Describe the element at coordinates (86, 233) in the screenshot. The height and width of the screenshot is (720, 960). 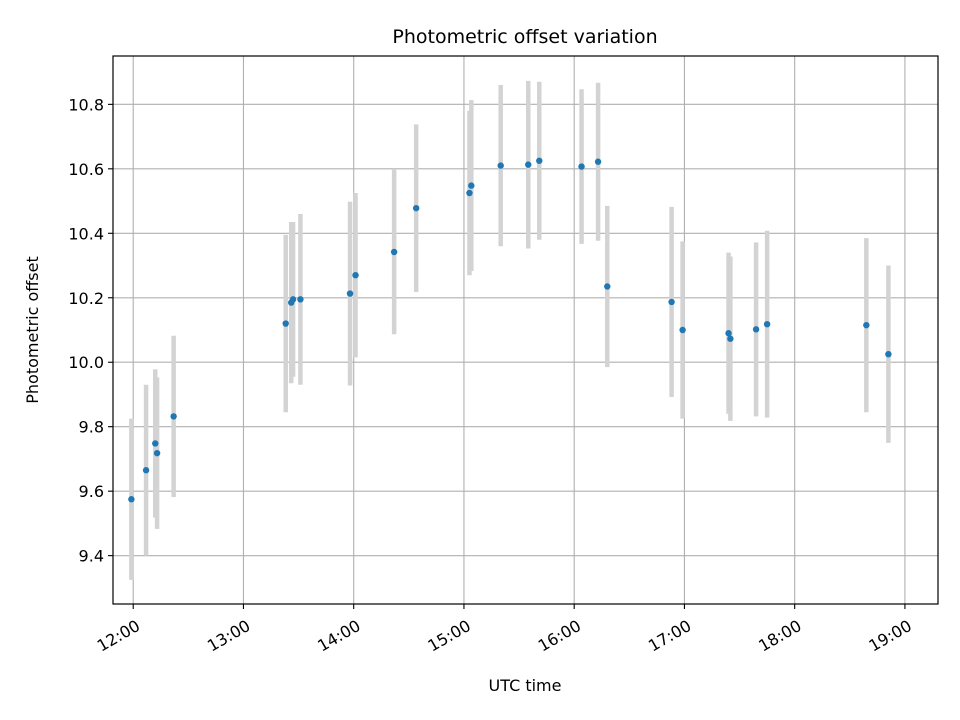
I see `y-tick-label: 10.4` at that location.